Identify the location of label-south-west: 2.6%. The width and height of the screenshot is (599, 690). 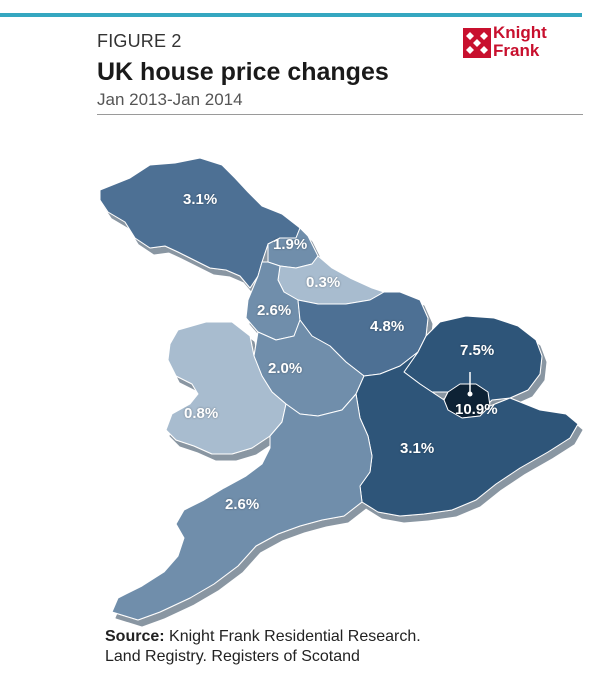
(242, 504).